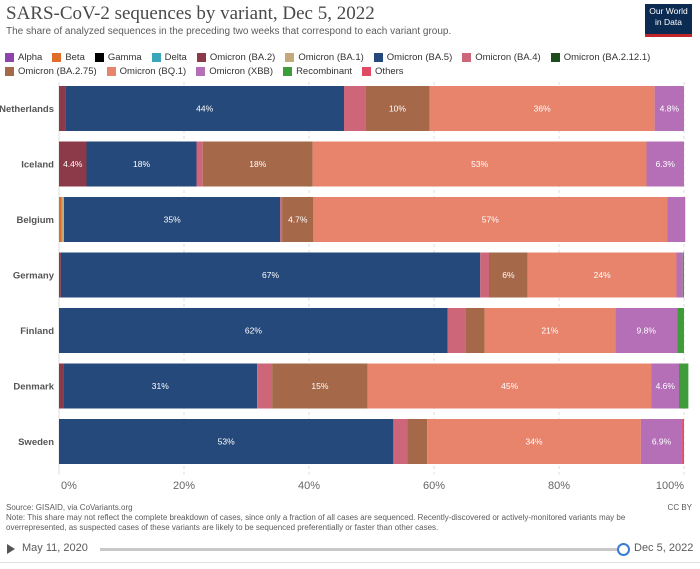 The height and width of the screenshot is (569, 700). What do you see at coordinates (242, 57) in the screenshot?
I see `legend-label: Omicron (BA.2)` at bounding box center [242, 57].